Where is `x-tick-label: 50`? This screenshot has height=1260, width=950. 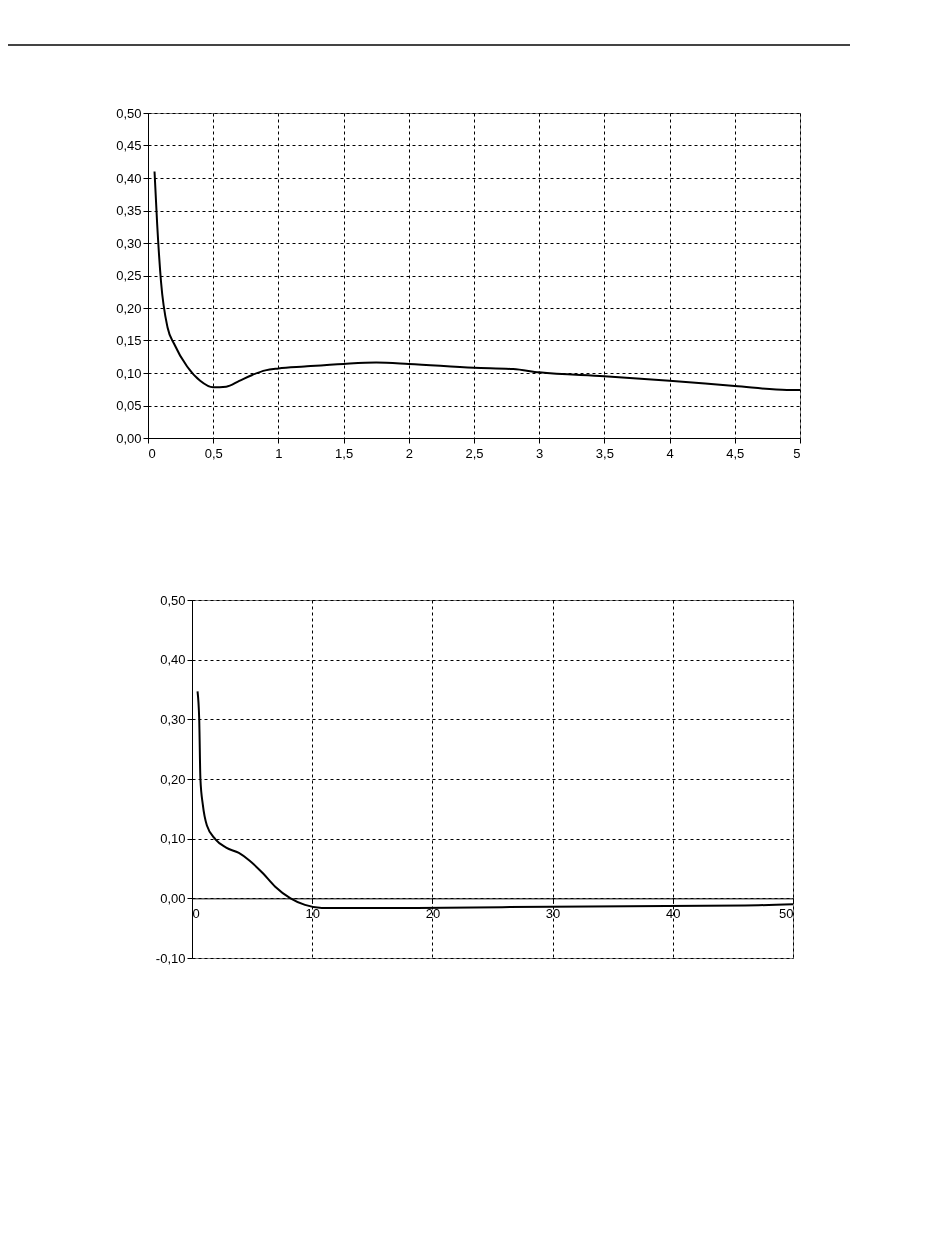 x-tick-label: 50 is located at coordinates (786, 913).